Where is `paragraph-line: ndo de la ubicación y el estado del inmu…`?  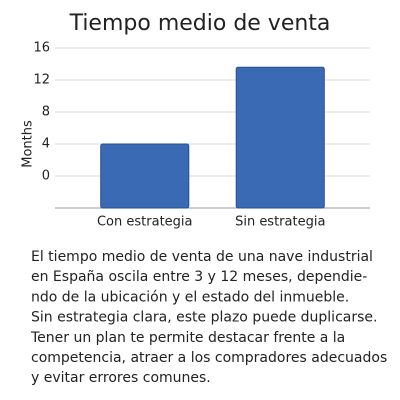 paragraph-line: ndo de la ubicación y el estado del inmu… is located at coordinates (190, 297).